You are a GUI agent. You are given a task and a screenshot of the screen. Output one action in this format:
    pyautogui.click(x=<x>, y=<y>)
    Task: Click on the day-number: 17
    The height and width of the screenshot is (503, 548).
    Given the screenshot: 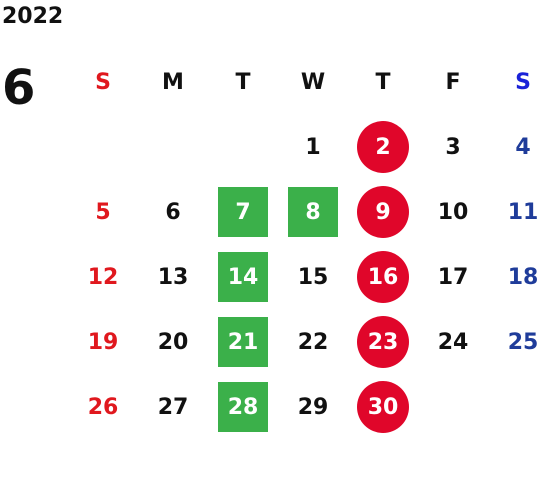 What is the action you would take?
    pyautogui.click(x=453, y=277)
    